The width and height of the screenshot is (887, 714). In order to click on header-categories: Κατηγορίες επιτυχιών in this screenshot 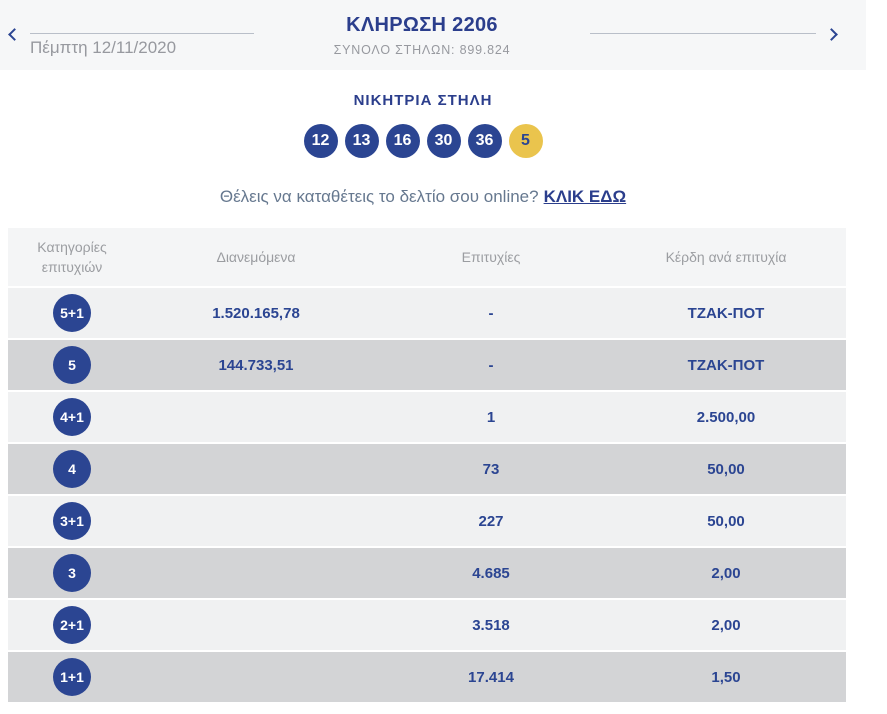, I will do `click(72, 256)`.